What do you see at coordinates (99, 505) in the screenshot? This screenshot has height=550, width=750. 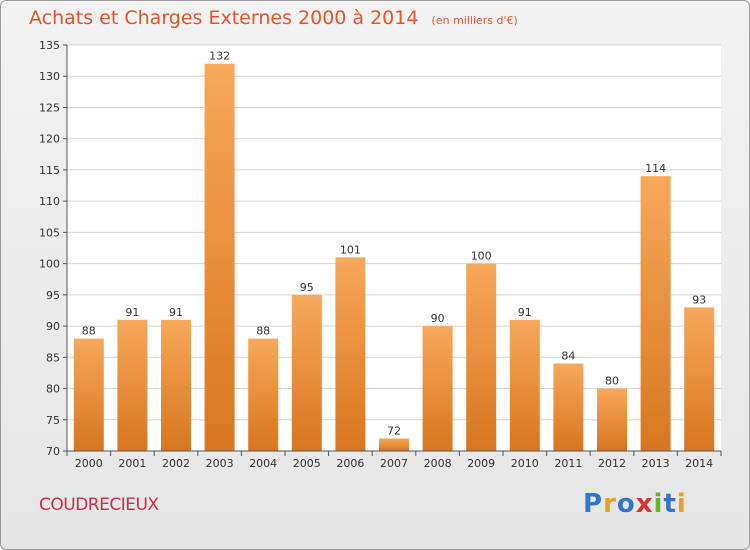 I see `commune-name: COUDRECIEUX` at bounding box center [99, 505].